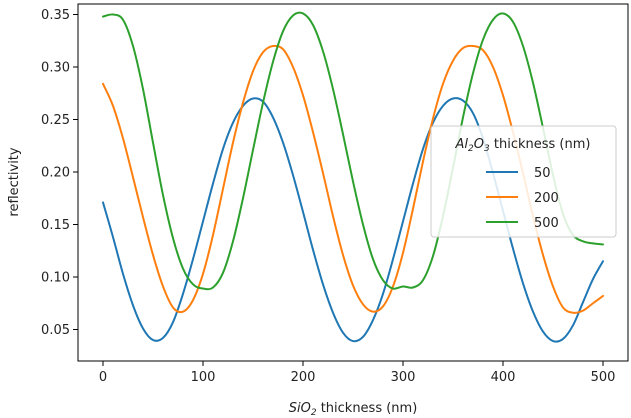 The height and width of the screenshot is (418, 631). What do you see at coordinates (303, 377) in the screenshot?
I see `x-tick-label: 200` at bounding box center [303, 377].